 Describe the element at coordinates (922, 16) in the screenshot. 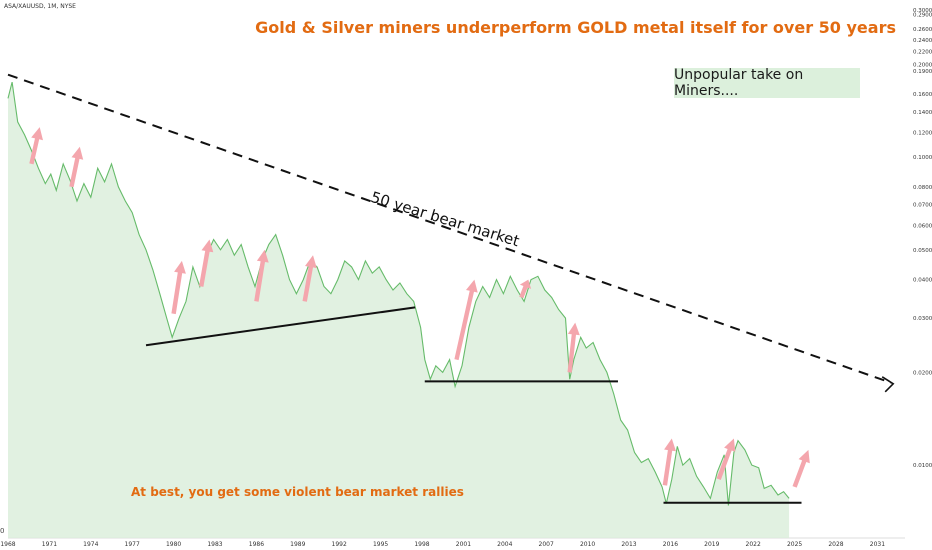

I see `y-tick-label: 0.2900` at that location.